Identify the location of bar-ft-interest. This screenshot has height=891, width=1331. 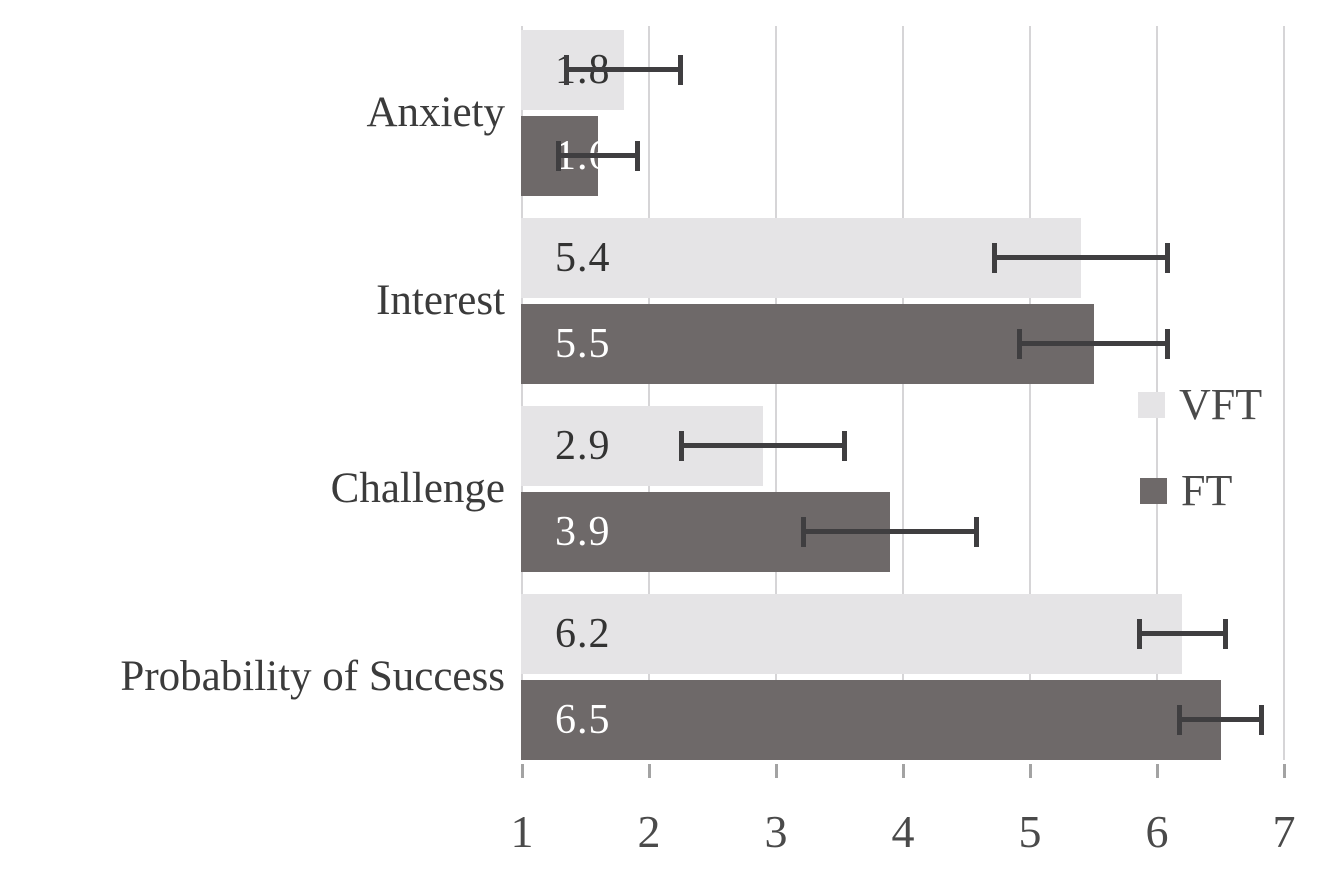
(807, 344).